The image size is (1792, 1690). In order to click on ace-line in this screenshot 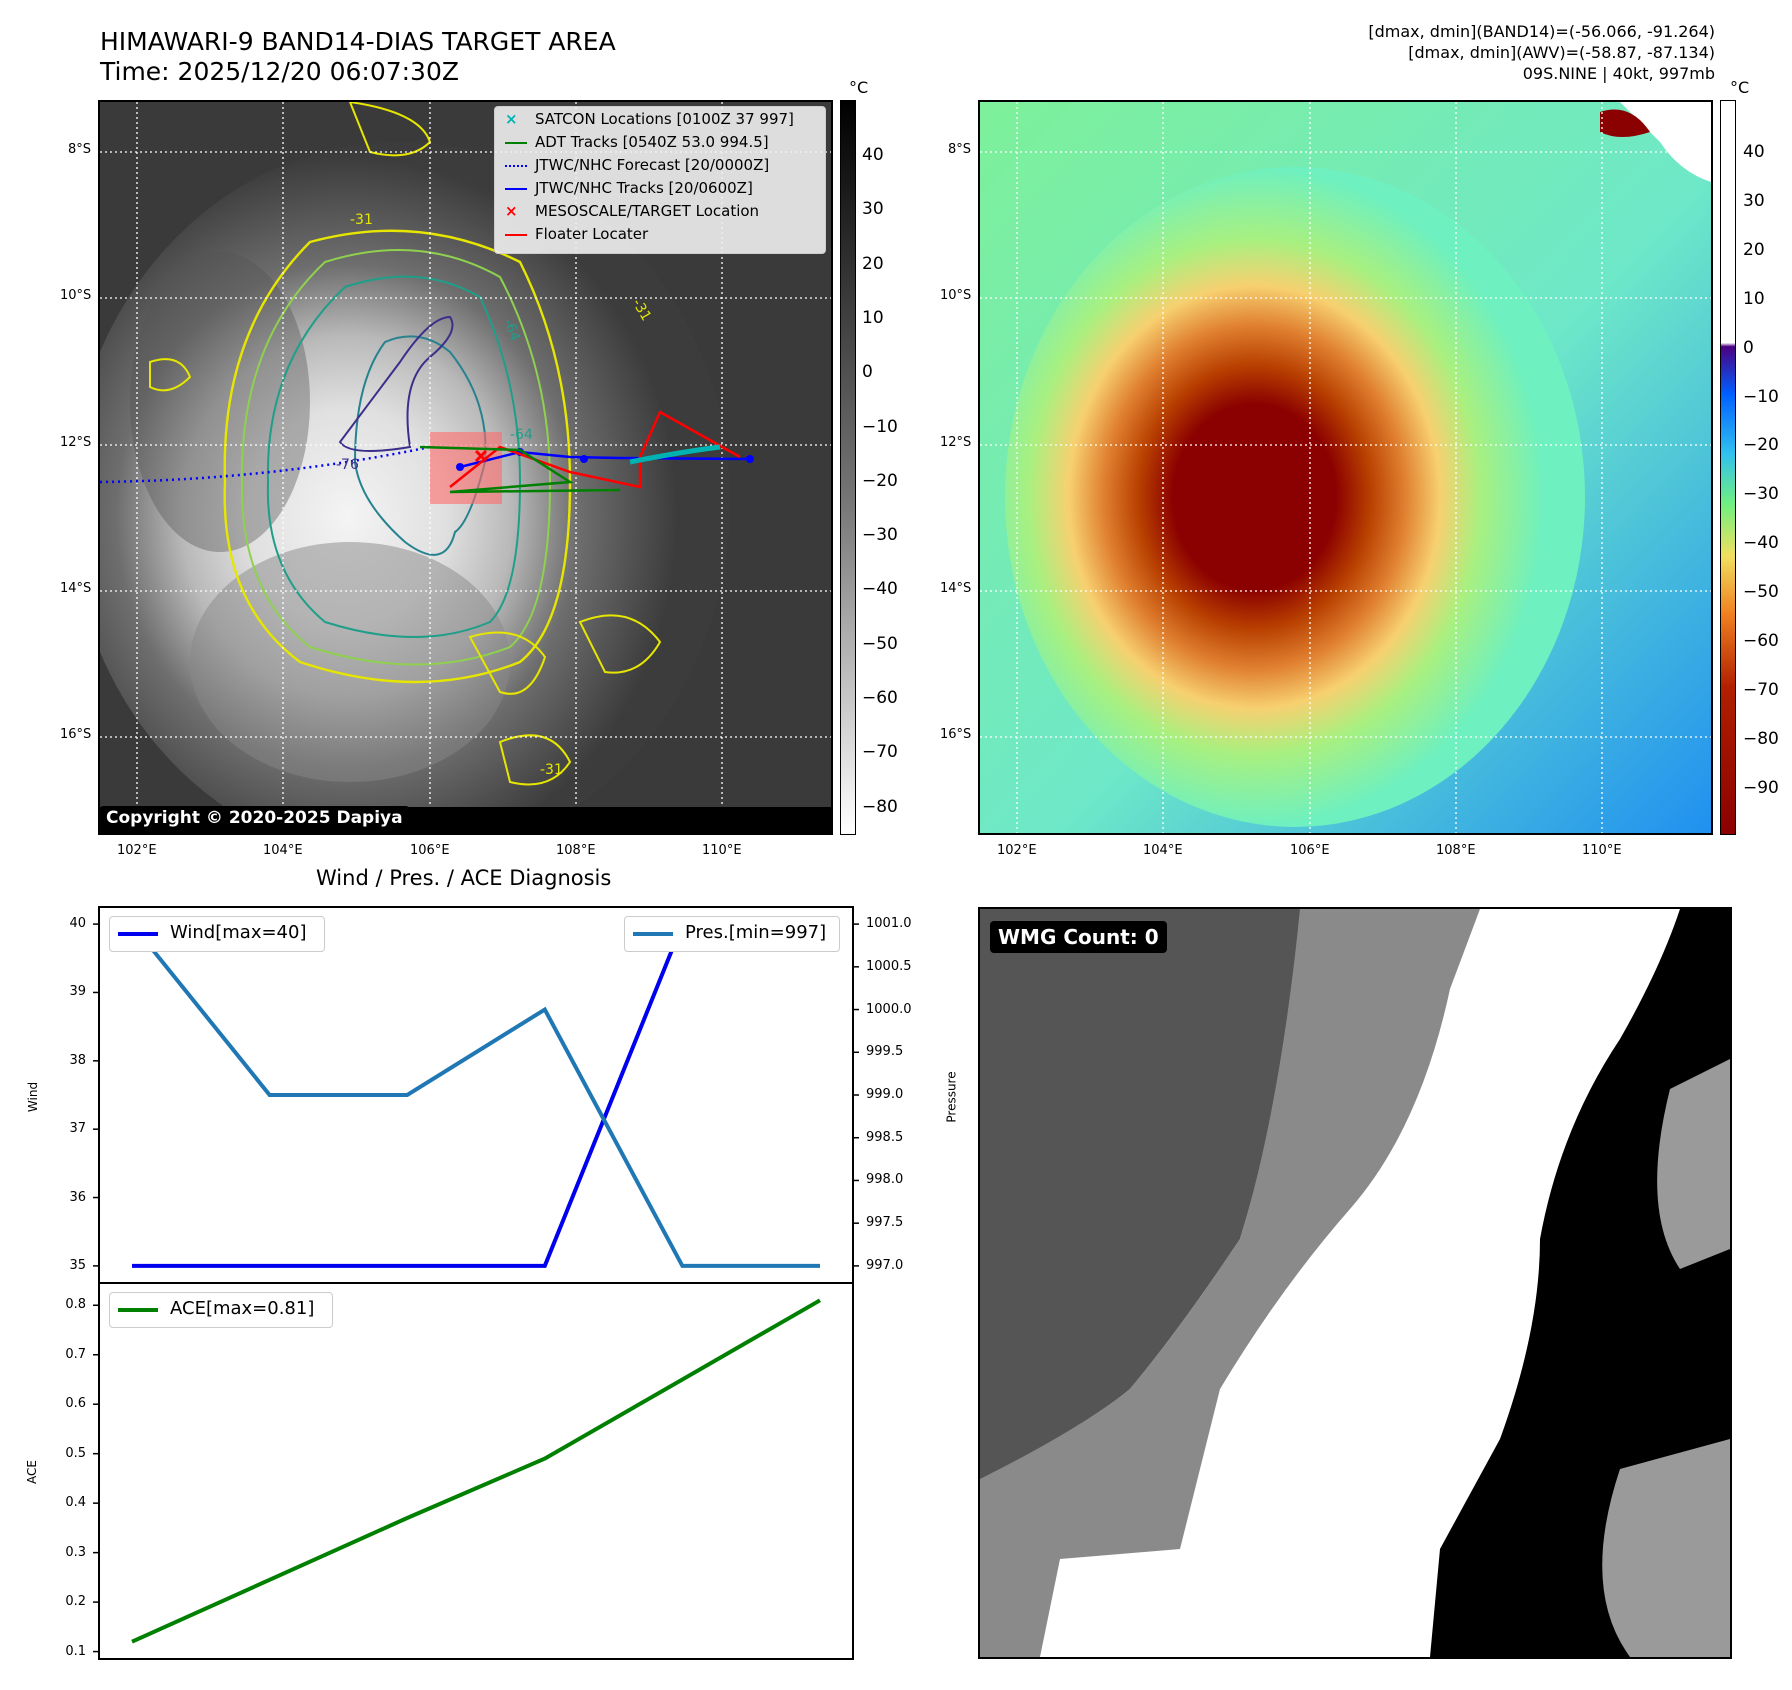, I will do `click(476, 1471)`.